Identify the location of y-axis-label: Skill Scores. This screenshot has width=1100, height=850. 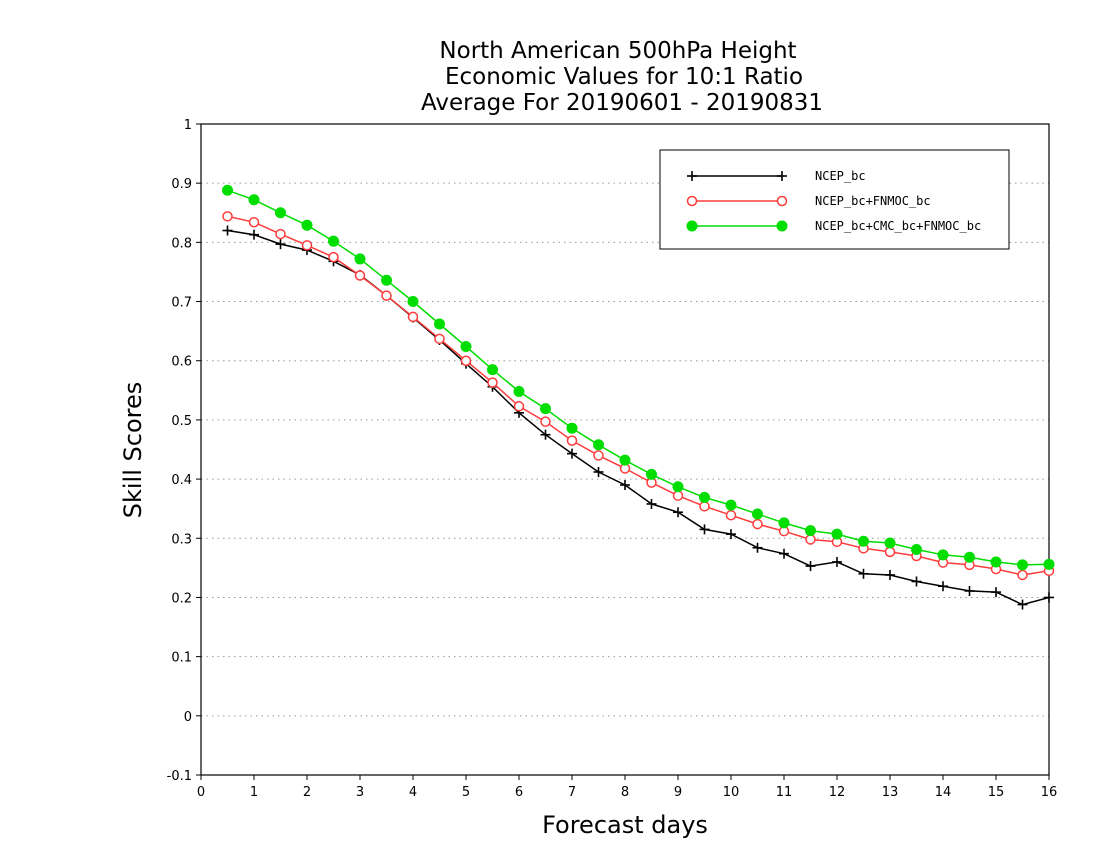
(133, 450).